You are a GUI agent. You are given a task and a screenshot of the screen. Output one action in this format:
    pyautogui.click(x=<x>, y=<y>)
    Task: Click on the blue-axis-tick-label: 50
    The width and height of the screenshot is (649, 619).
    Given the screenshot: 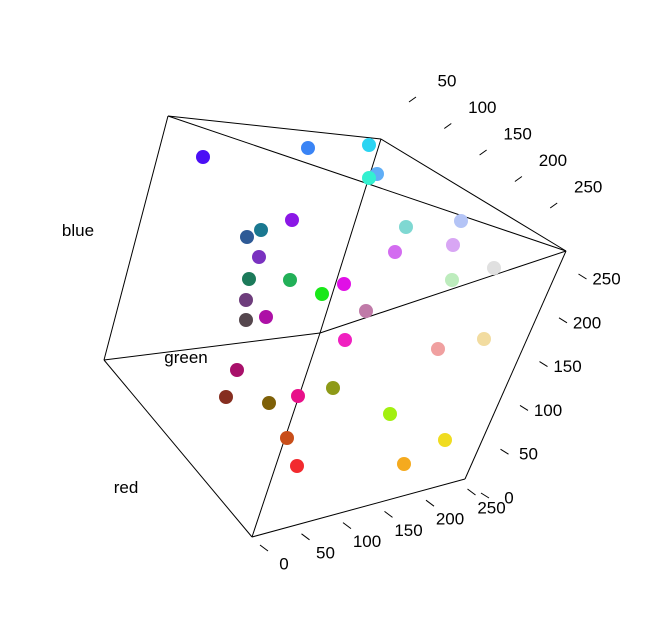 What is the action you would take?
    pyautogui.click(x=528, y=454)
    